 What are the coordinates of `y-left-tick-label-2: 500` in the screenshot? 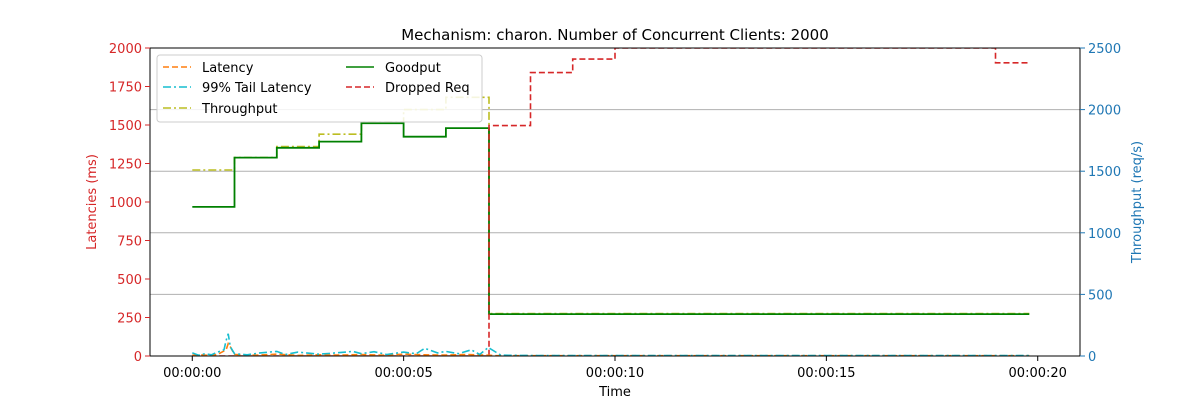 It's located at (129, 280).